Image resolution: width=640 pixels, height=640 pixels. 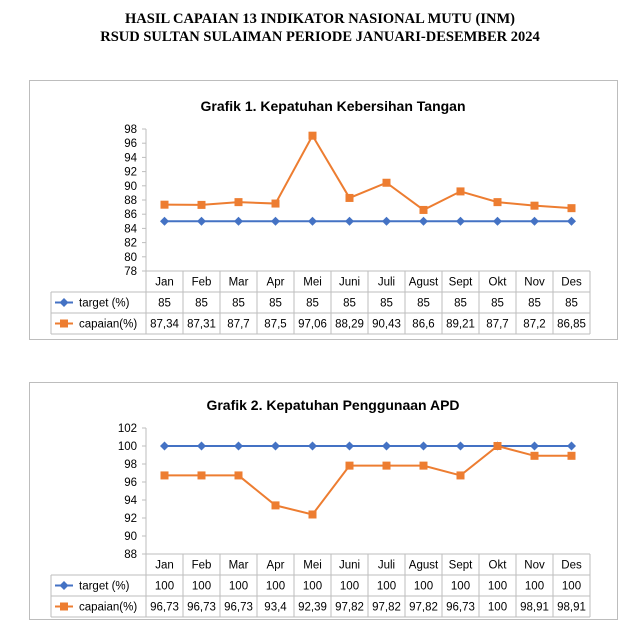 I want to click on chart2-target-legend-label: target (%), so click(x=104, y=587).